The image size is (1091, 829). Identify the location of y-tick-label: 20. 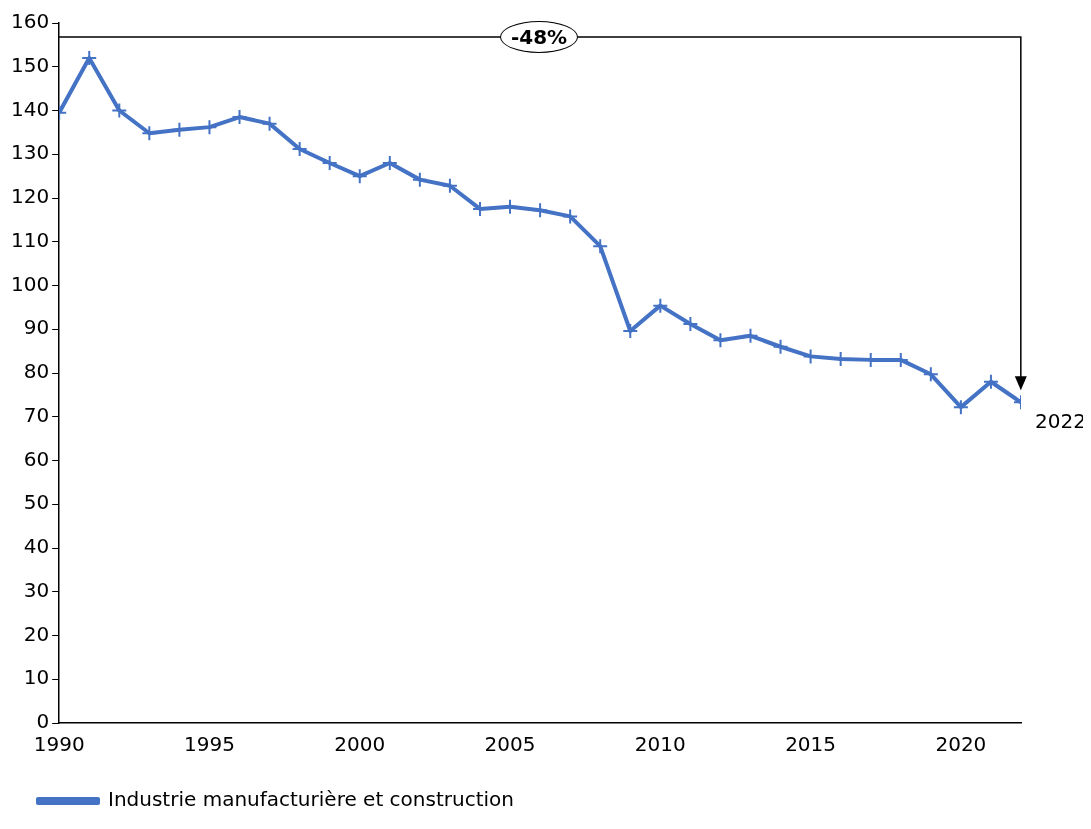
(36, 633).